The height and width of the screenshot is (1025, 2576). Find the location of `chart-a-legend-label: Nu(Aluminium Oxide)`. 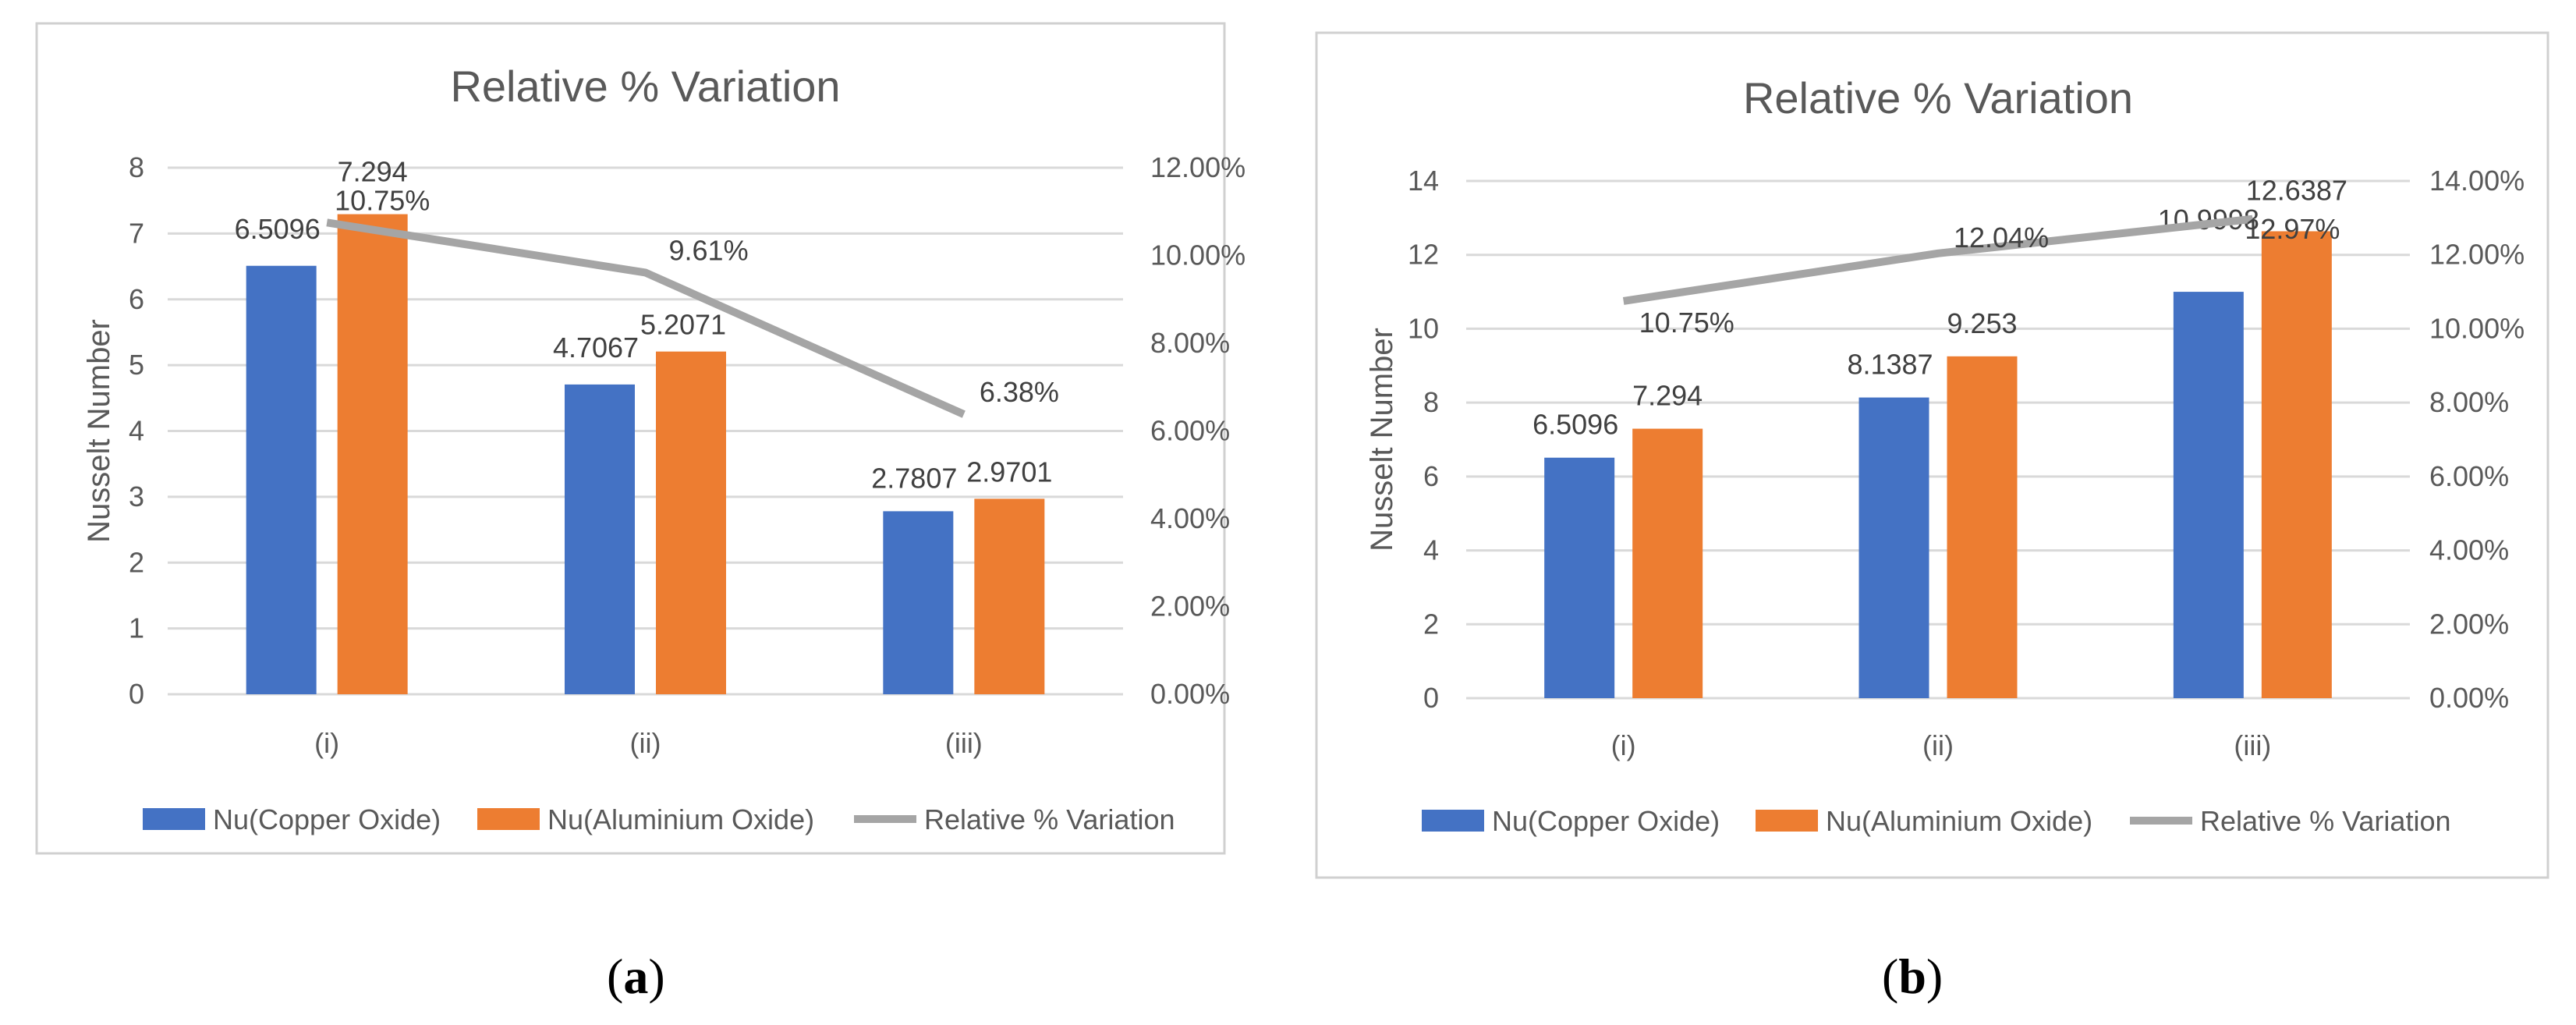

chart-a-legend-label: Nu(Aluminium Oxide) is located at coordinates (681, 819).